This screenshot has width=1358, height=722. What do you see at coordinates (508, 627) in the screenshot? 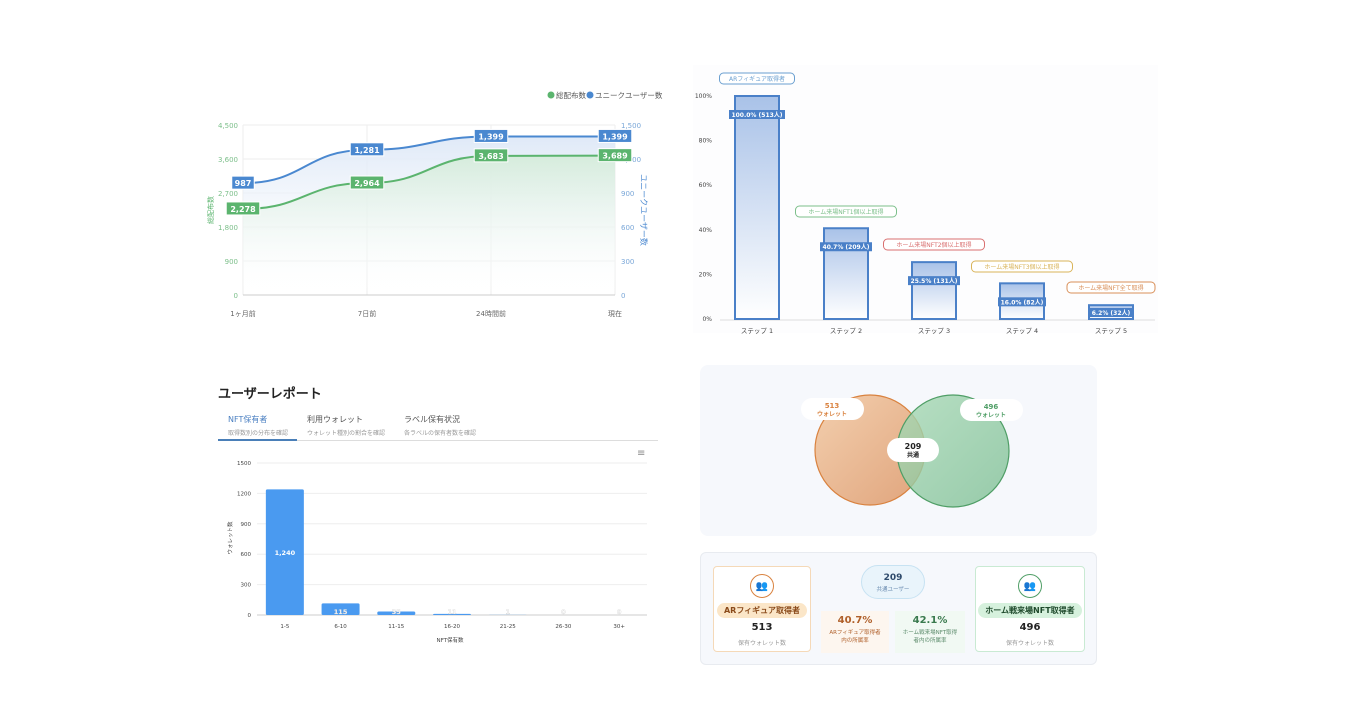
I see `x-tick-label: 21-25` at bounding box center [508, 627].